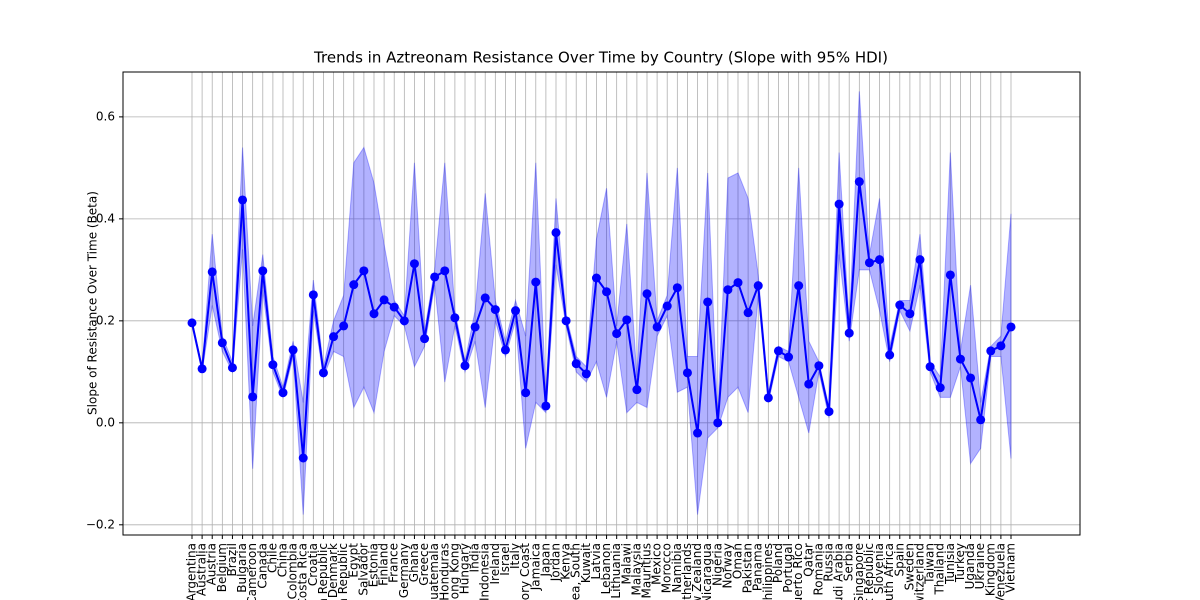  I want to click on x-tick-label: New Zealand, so click(697, 571).